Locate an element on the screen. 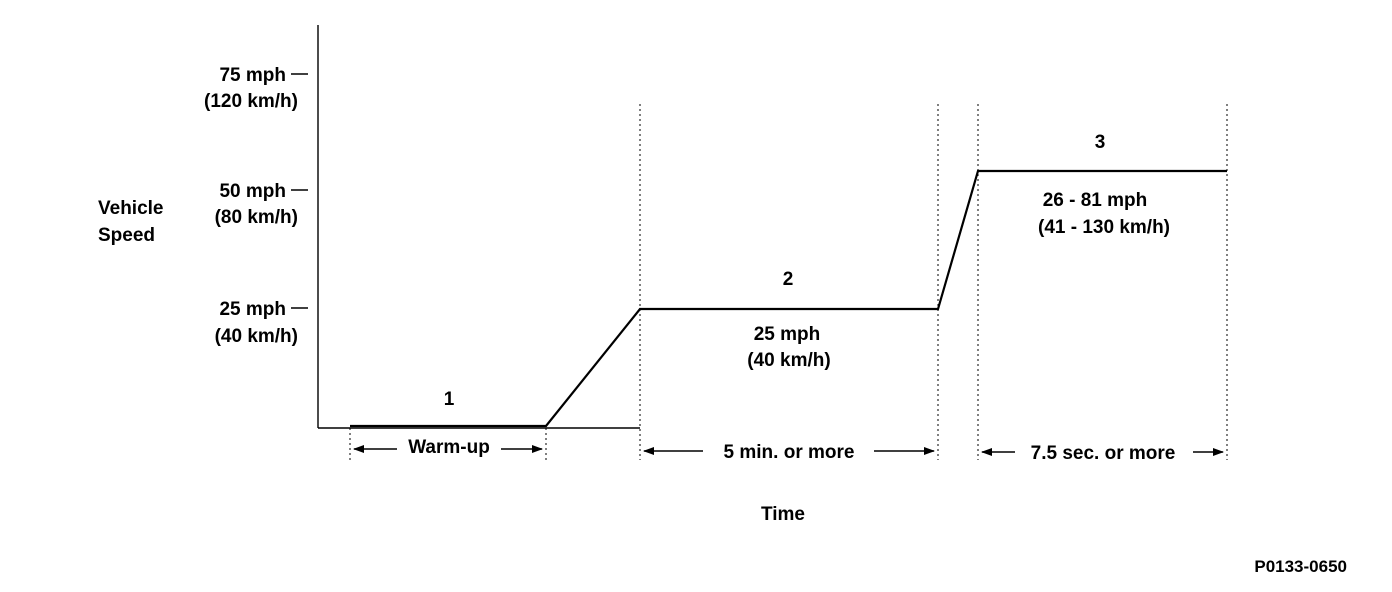 The height and width of the screenshot is (592, 1392). phase-2-speed-mph: 25 mph is located at coordinates (787, 334).